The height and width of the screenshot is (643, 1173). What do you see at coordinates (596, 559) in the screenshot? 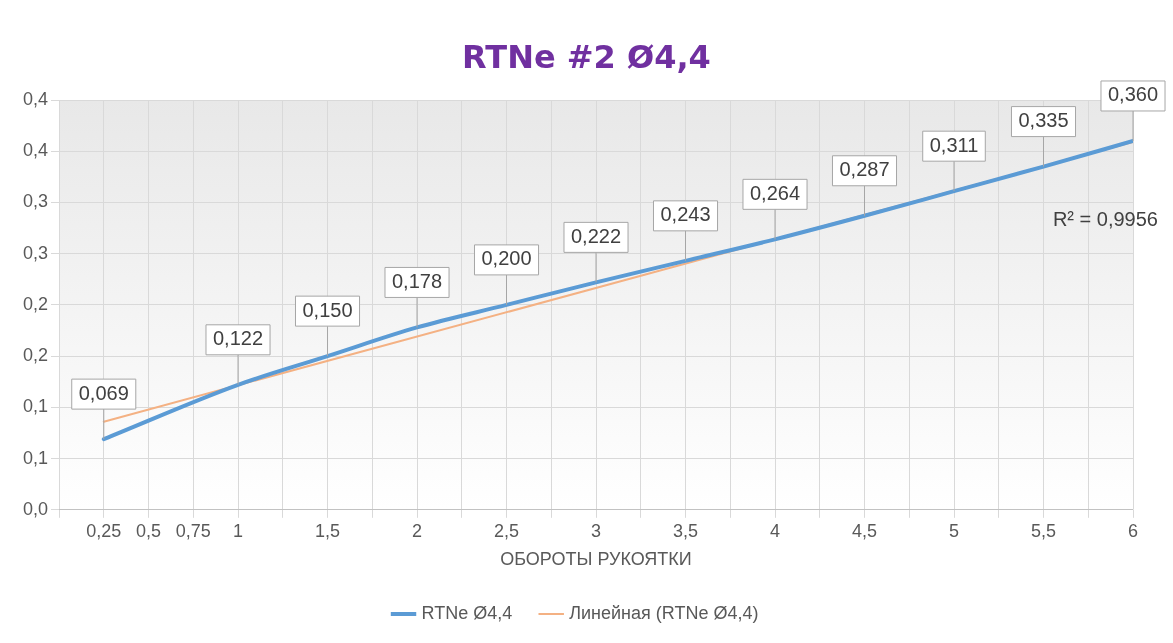
I see `x-axis-title: ОБОРОТЫ РУКОЯТКИ` at bounding box center [596, 559].